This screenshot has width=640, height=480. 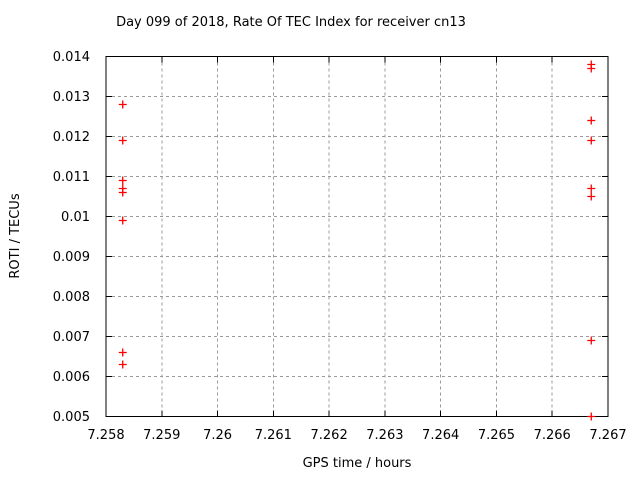 What do you see at coordinates (273, 435) in the screenshot?
I see `x-tick-label: 7.261` at bounding box center [273, 435].